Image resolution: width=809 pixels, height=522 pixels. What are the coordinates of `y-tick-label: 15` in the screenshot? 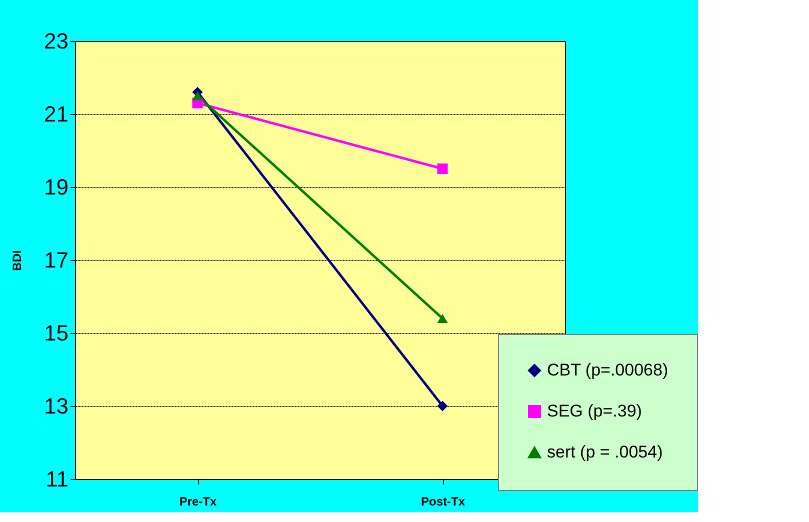 It's located at (56, 333).